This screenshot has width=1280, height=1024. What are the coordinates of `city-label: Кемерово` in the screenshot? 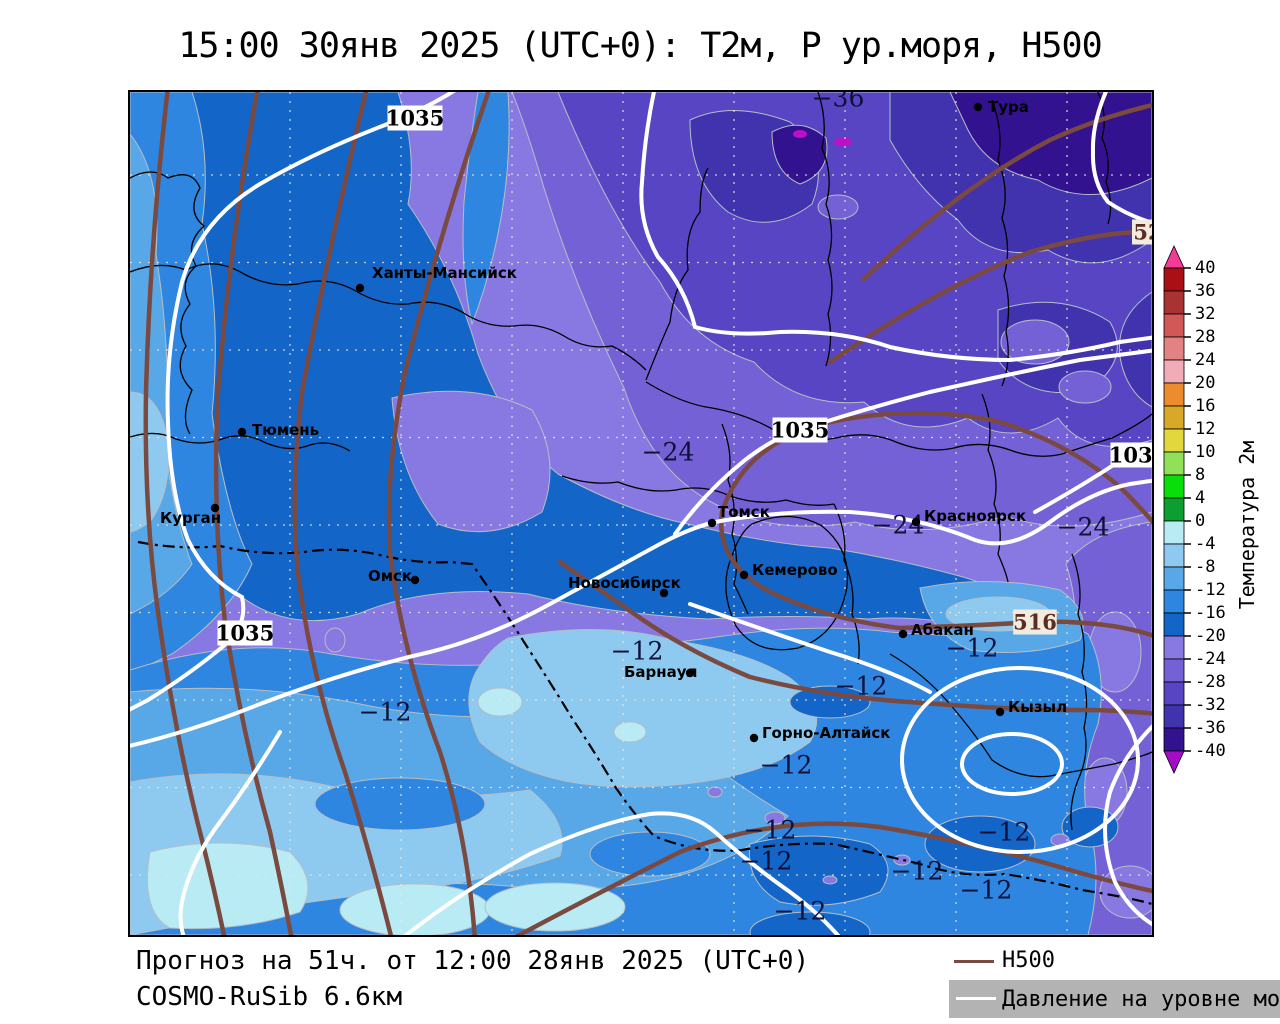 It's located at (795, 570).